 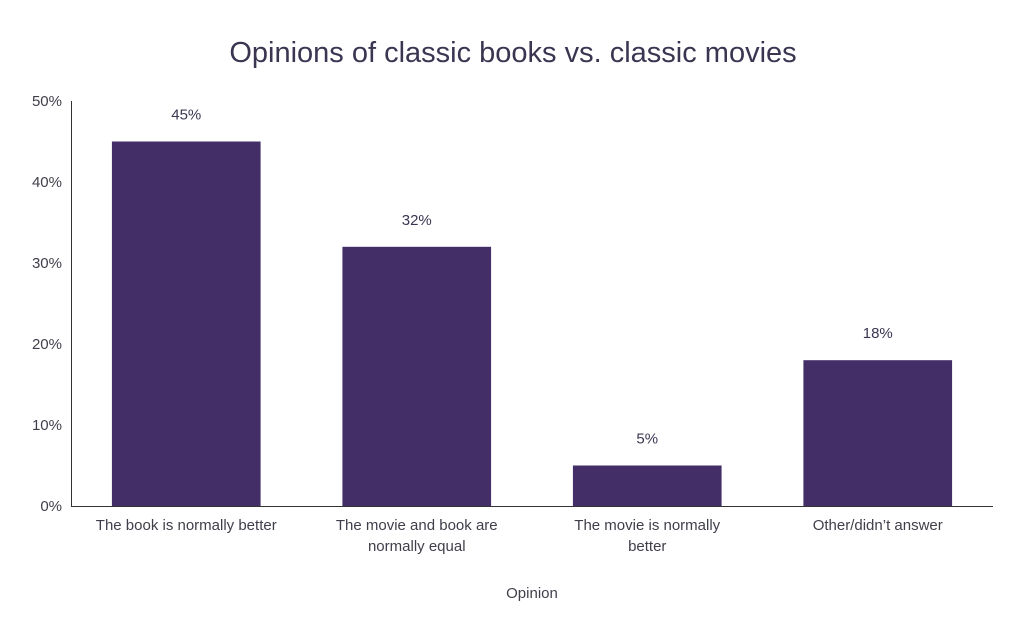 I want to click on x-tick-label: The book is normally better, so click(x=186, y=525).